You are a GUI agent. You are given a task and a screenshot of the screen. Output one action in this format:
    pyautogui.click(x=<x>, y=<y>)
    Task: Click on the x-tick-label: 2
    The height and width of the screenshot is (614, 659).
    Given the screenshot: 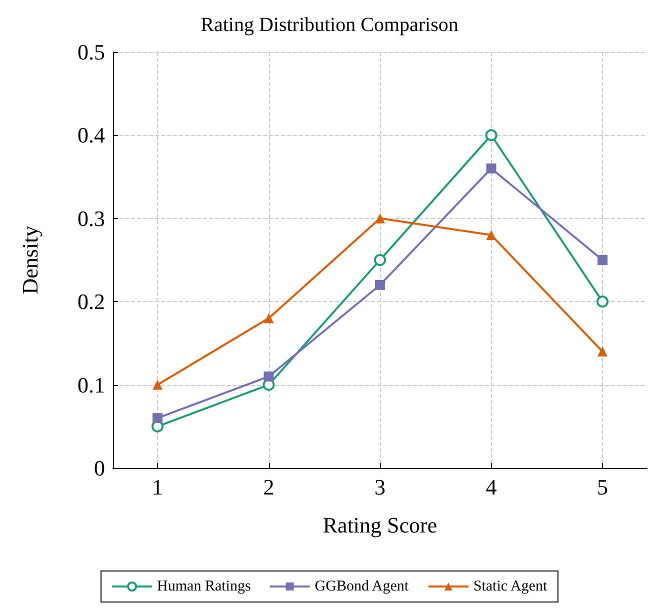 What is the action you would take?
    pyautogui.click(x=268, y=487)
    